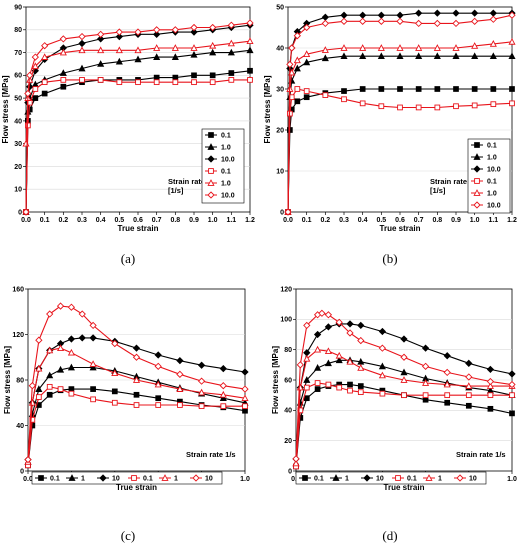 This screenshot has width=520, height=550. Describe the element at coordinates (189, 181) in the screenshot. I see `strain-rate-annotation: Strain ratea` at that location.